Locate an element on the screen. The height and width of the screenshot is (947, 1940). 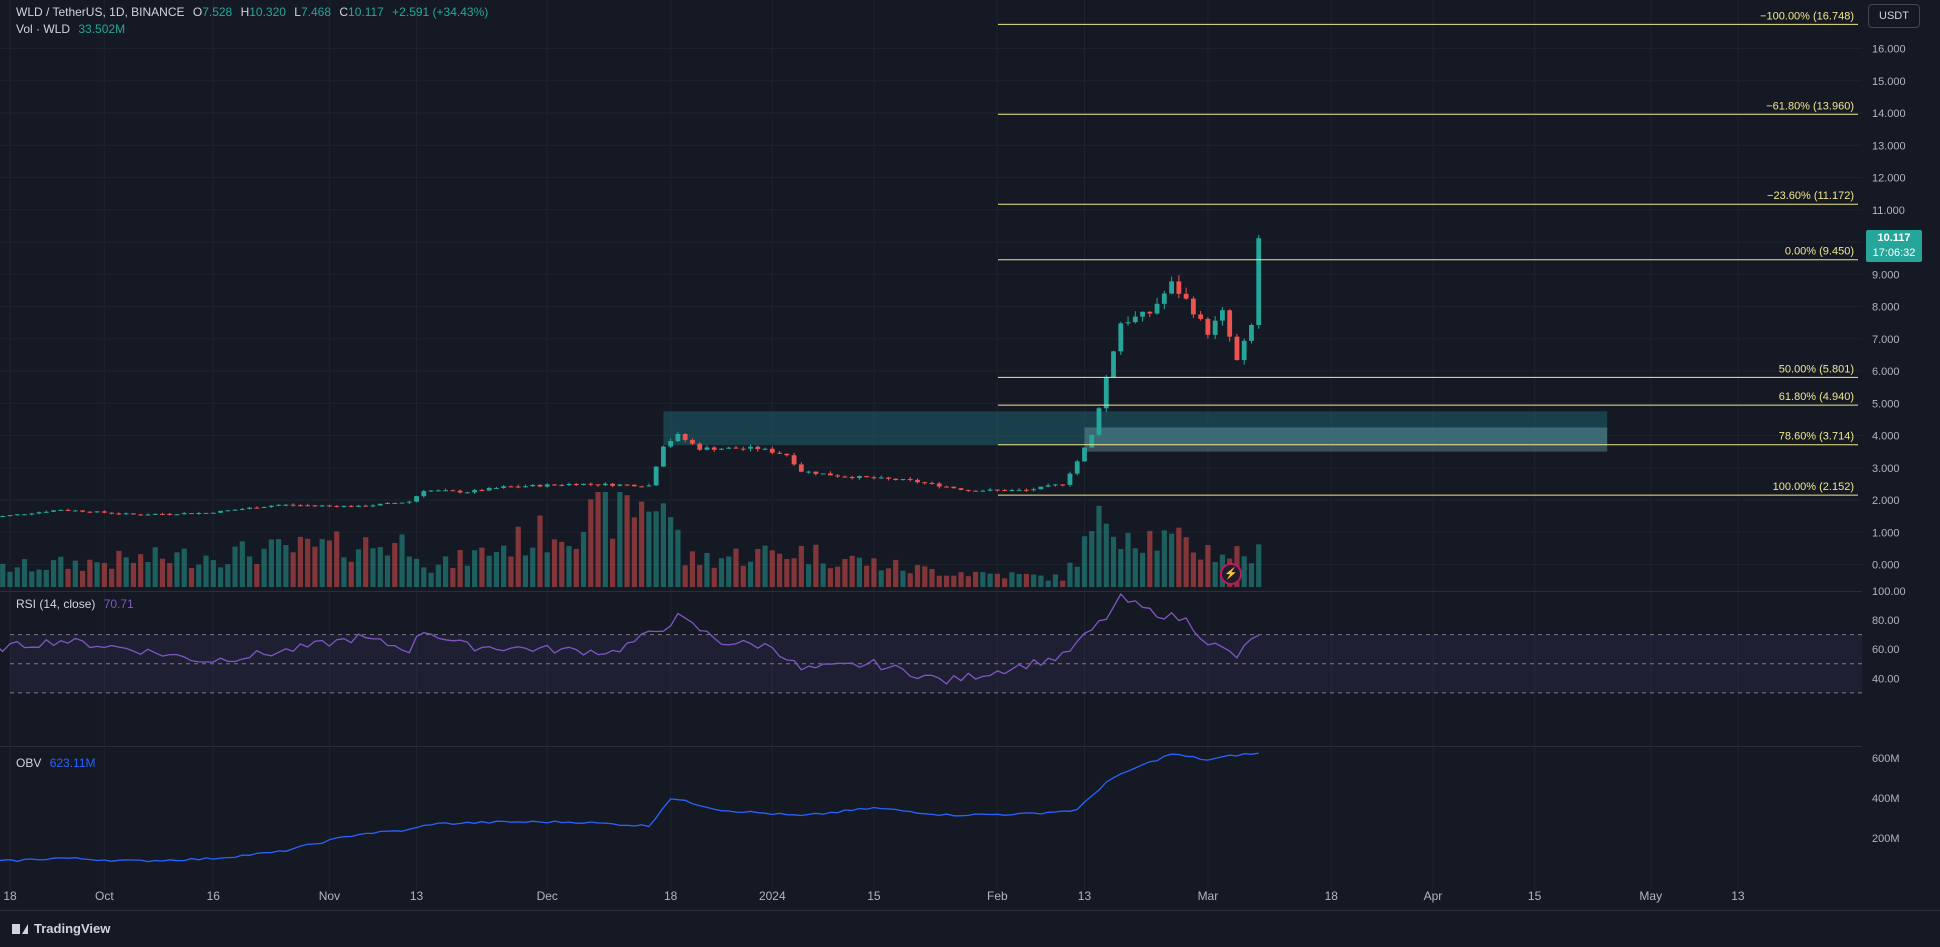
price-tick-label: 9.000 is located at coordinates (1886, 275).